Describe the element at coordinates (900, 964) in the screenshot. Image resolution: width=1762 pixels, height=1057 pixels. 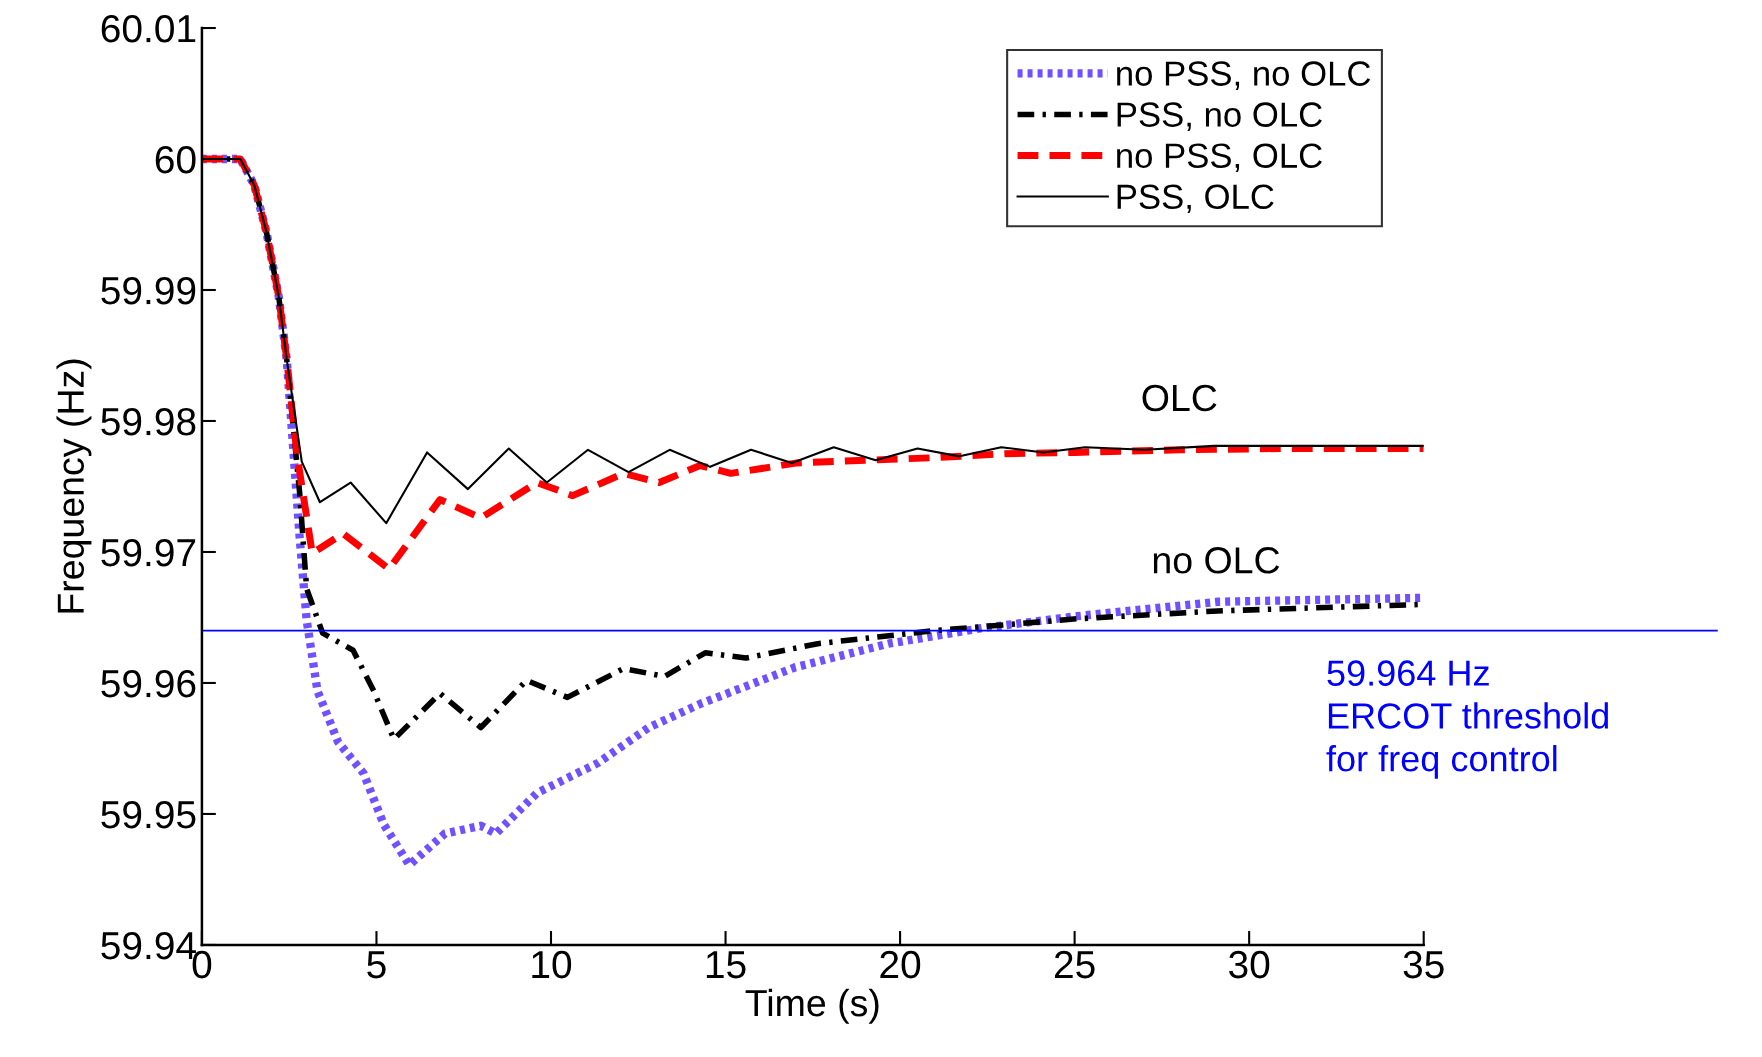
I see `x-tick-label: 20` at that location.